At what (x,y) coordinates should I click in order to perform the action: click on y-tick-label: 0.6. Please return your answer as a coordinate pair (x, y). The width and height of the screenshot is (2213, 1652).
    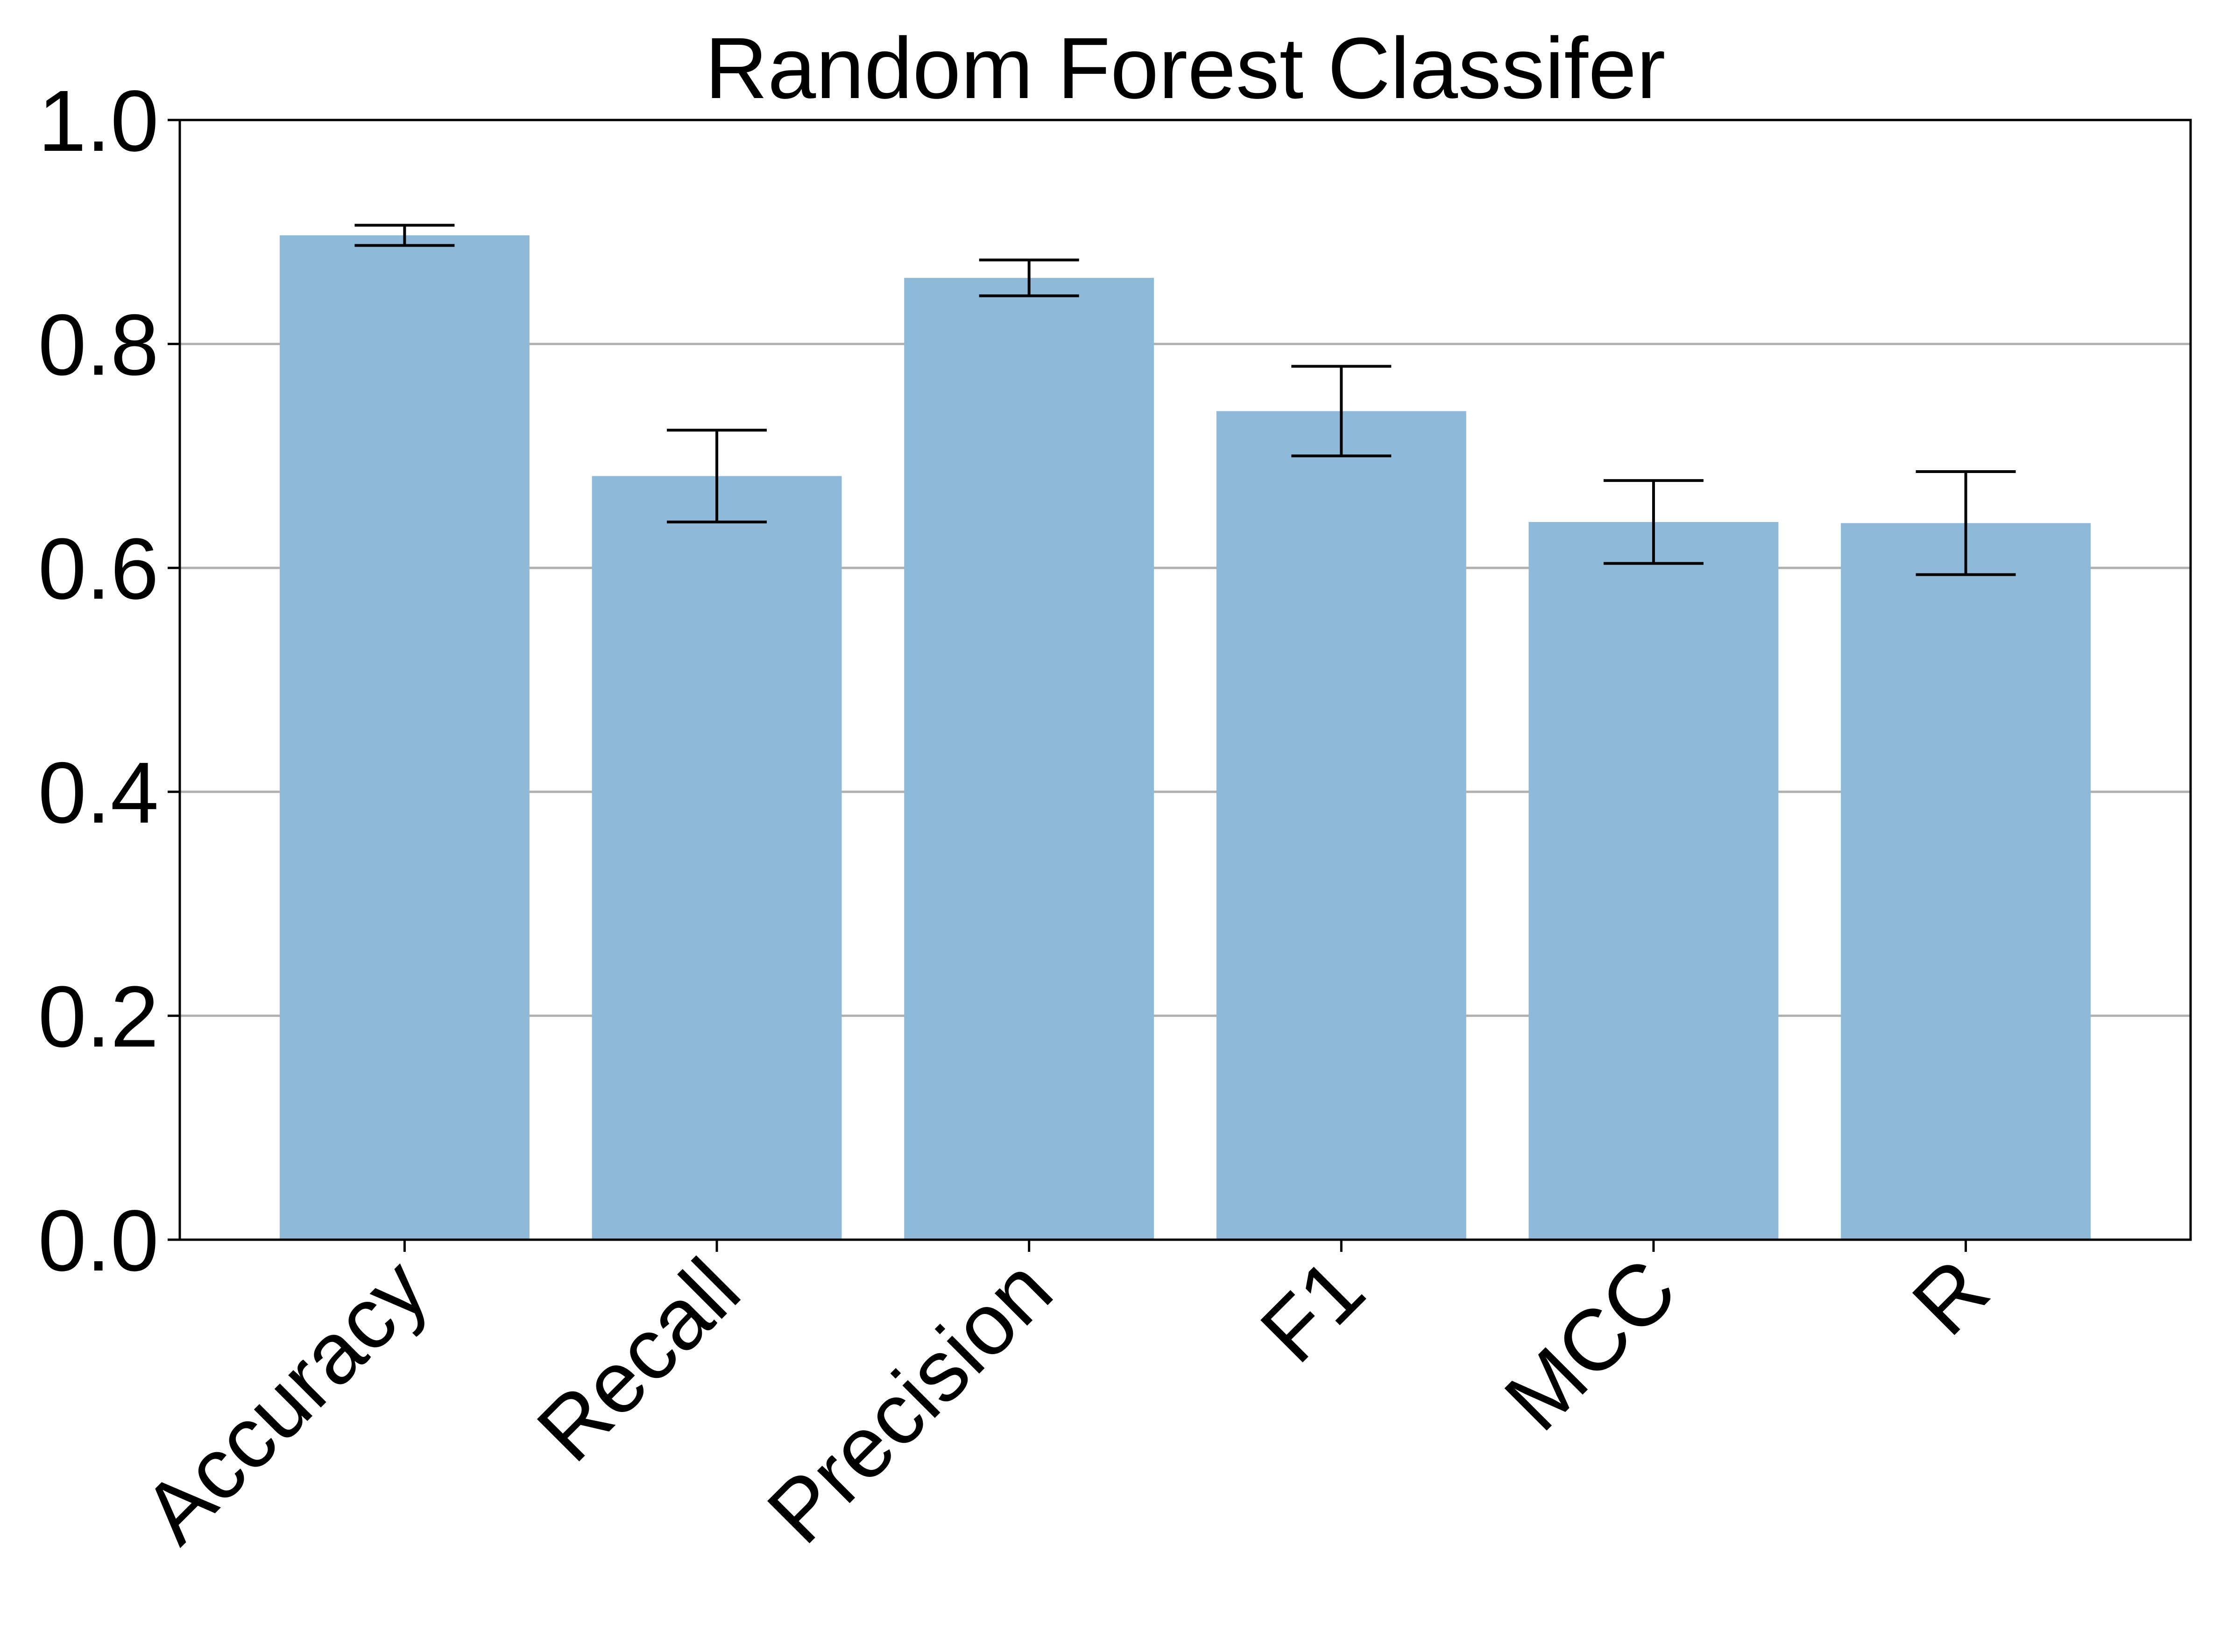
    Looking at the image, I should click on (98, 569).